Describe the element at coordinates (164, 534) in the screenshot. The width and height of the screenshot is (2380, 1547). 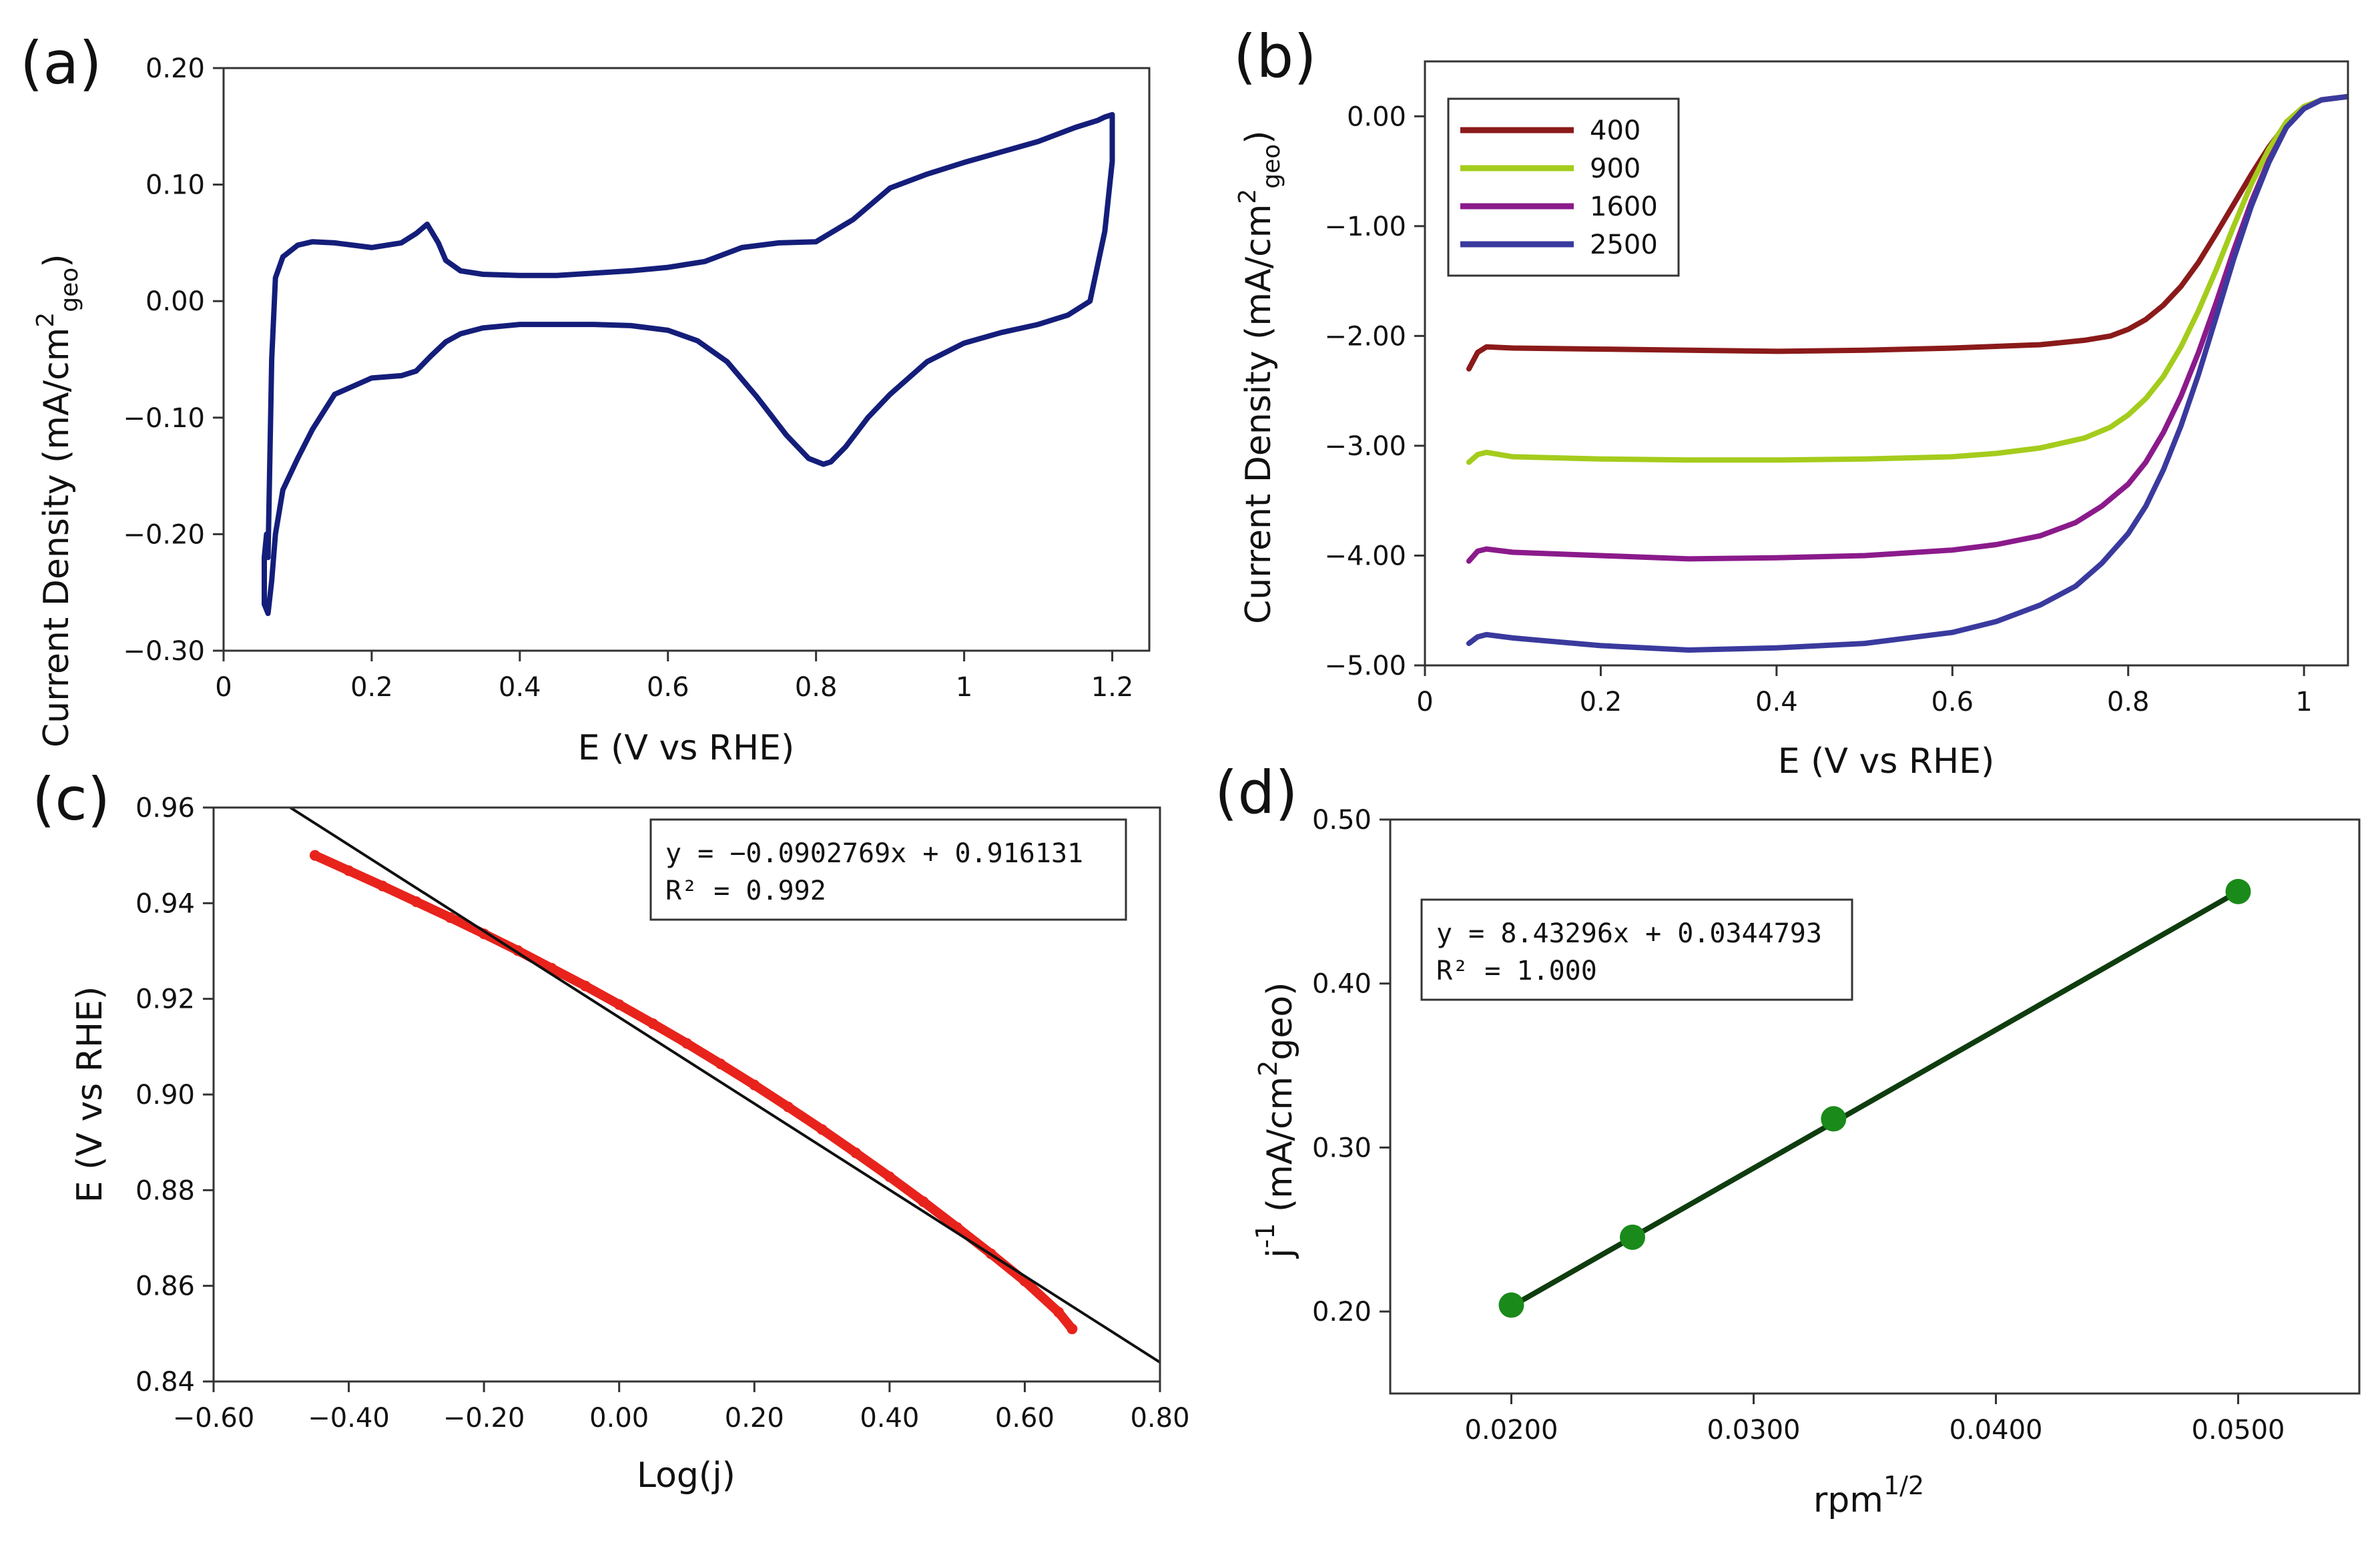
I see `y-tick-label: −0.20` at that location.